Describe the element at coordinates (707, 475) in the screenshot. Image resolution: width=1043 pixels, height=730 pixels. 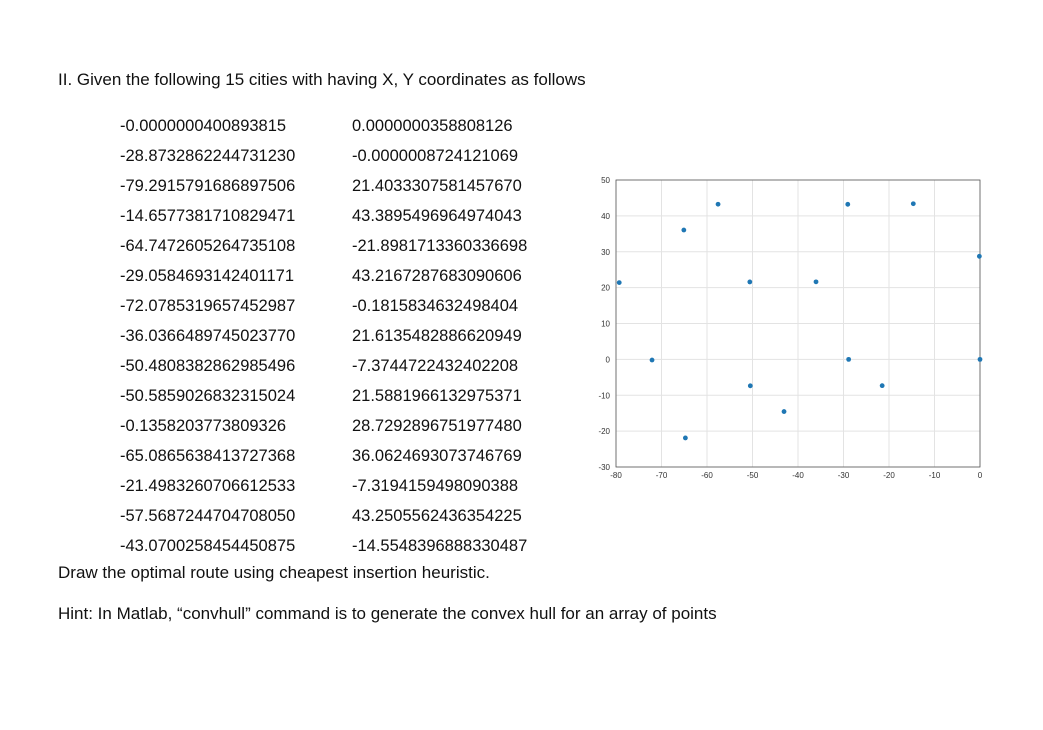
I see `x-tick-label: -60` at that location.